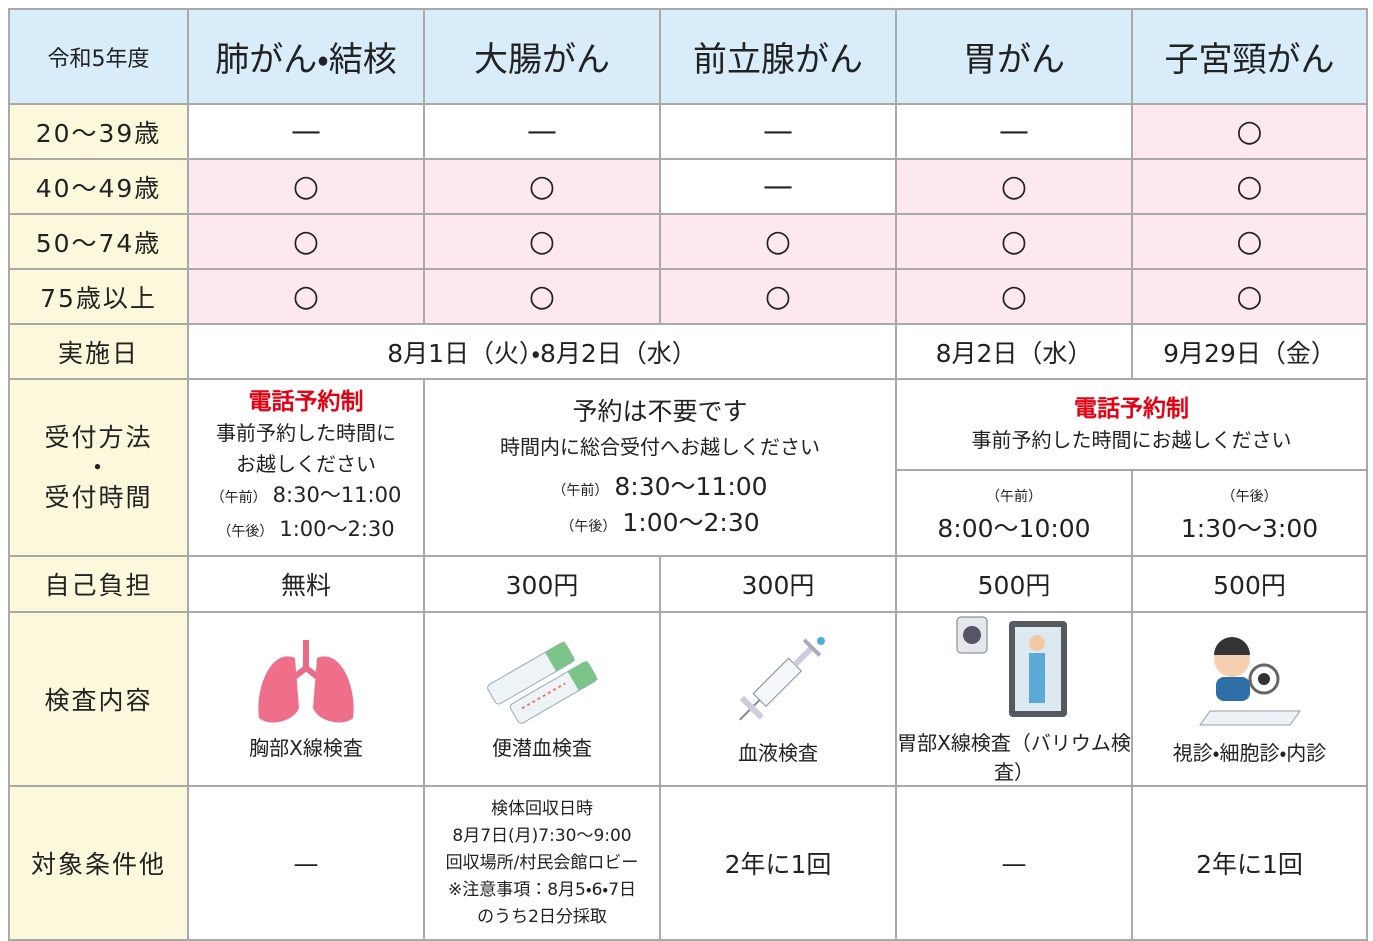 Image resolution: width=1373 pixels, height=941 pixels. I want to click on xray-icon, so click(1011, 666).